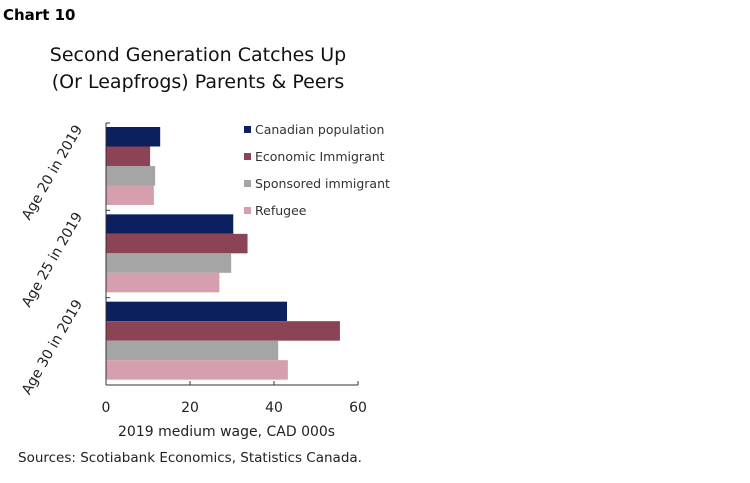  Describe the element at coordinates (322, 183) in the screenshot. I see `legend-label: Sponsored immigrant` at that location.